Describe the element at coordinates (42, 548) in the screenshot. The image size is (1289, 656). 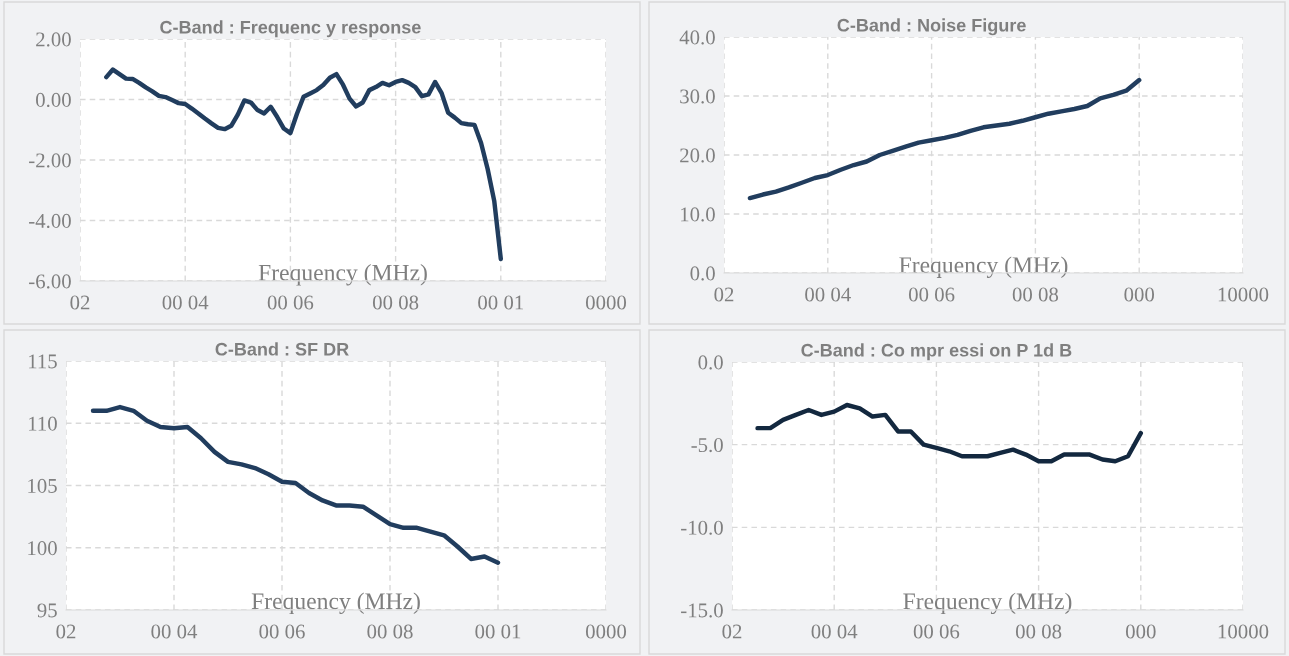
I see `y-tick-label: 100` at that location.